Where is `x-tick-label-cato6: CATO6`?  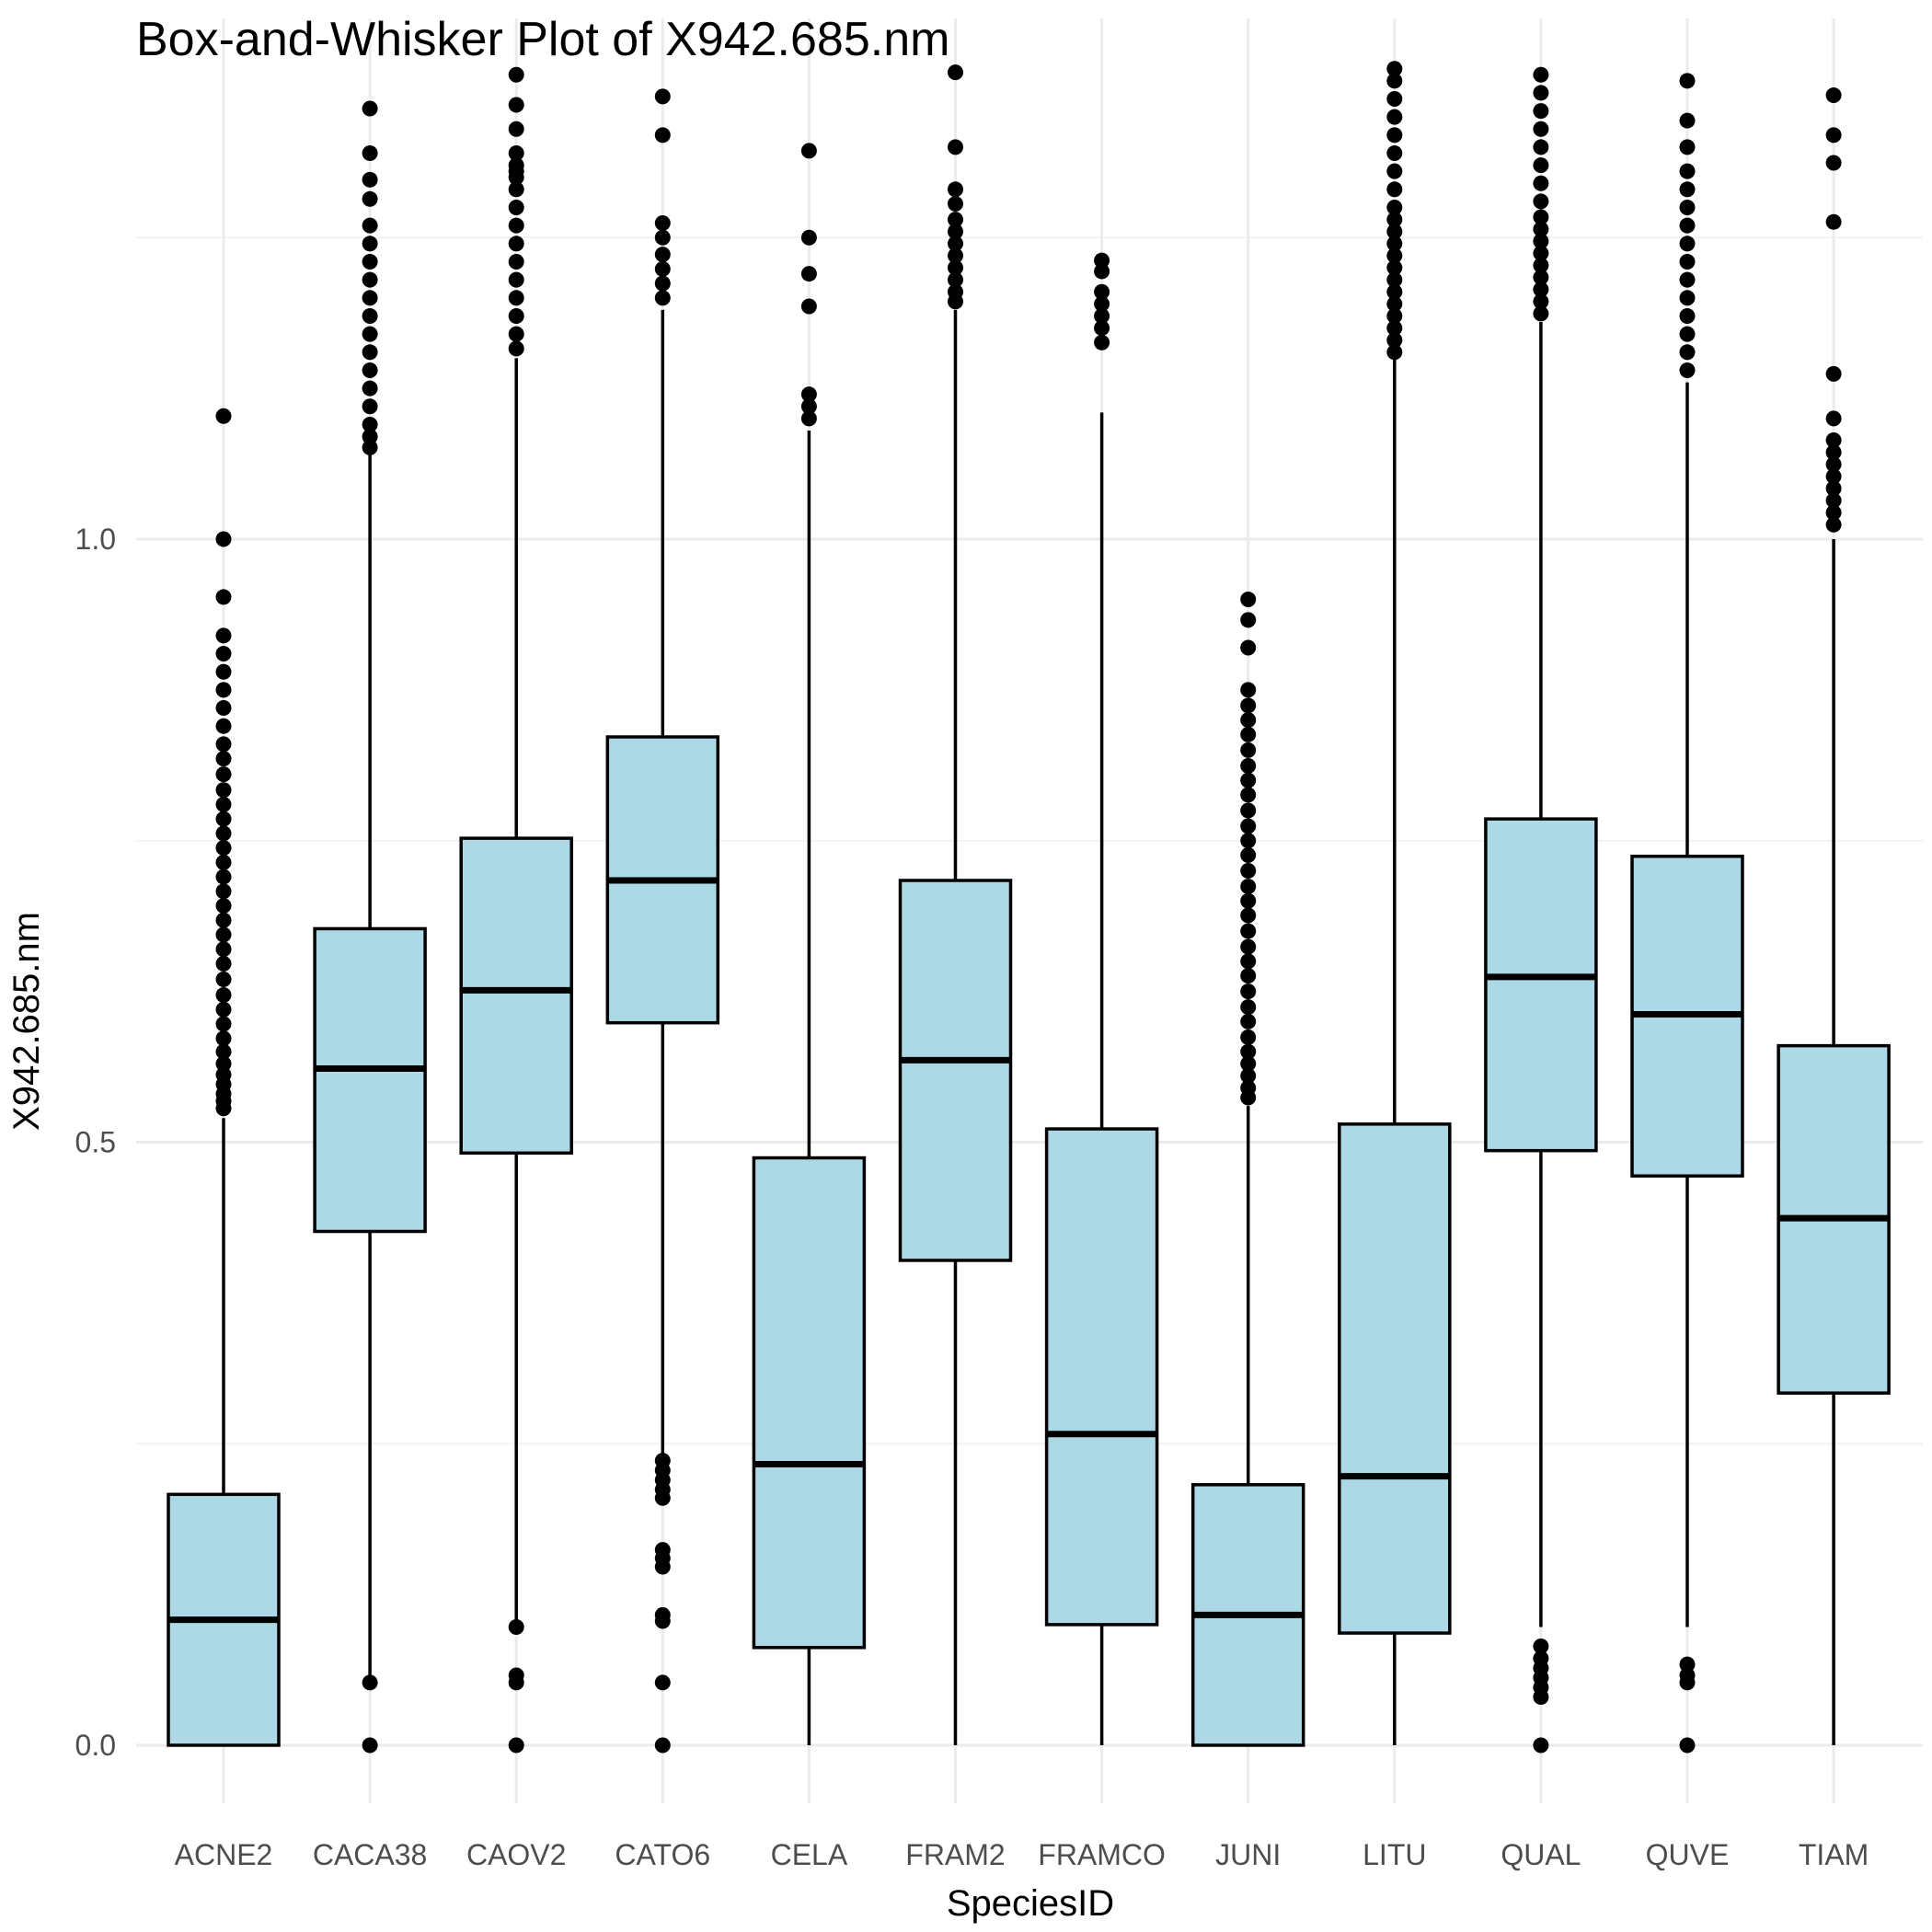
x-tick-label-cato6: CATO6 is located at coordinates (662, 1854).